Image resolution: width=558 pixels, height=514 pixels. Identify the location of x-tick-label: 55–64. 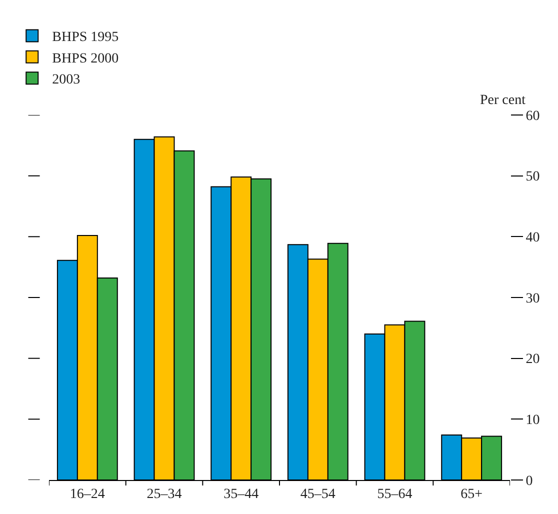
(394, 494).